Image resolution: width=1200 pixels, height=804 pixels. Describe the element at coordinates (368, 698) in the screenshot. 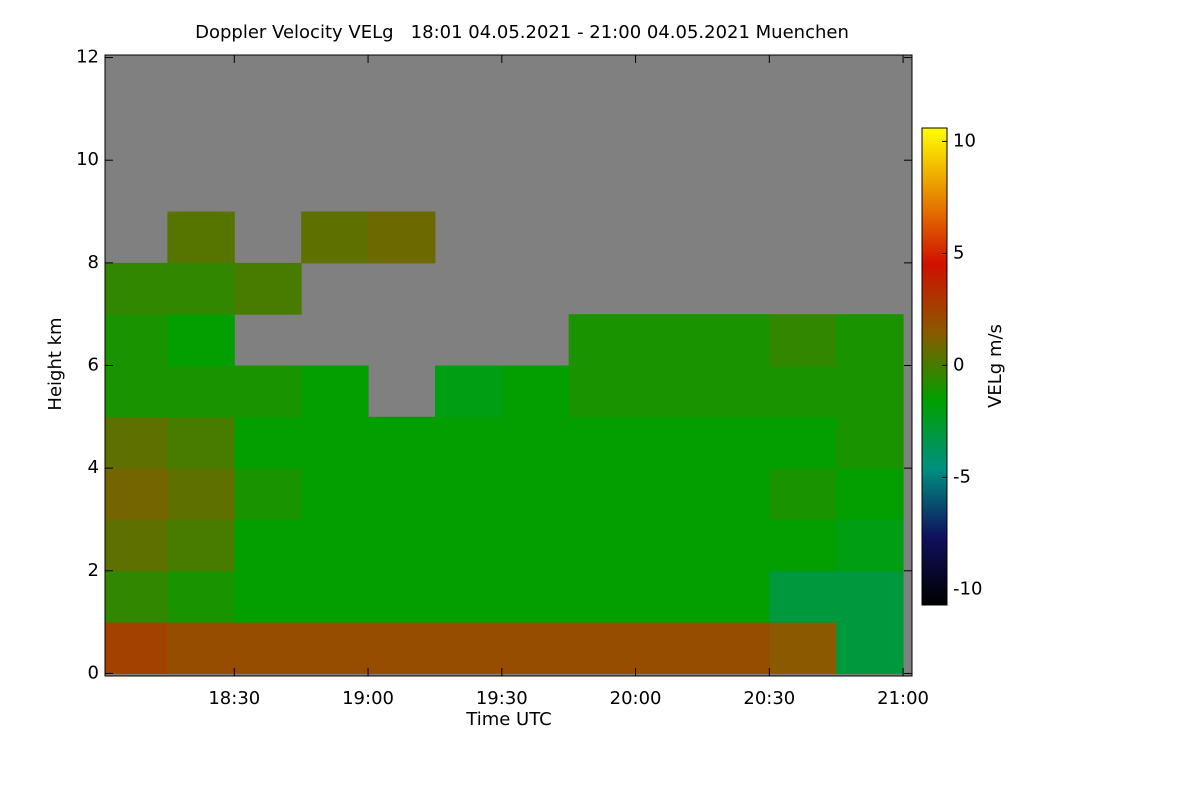

I see `x-tick-label: 19:00` at that location.